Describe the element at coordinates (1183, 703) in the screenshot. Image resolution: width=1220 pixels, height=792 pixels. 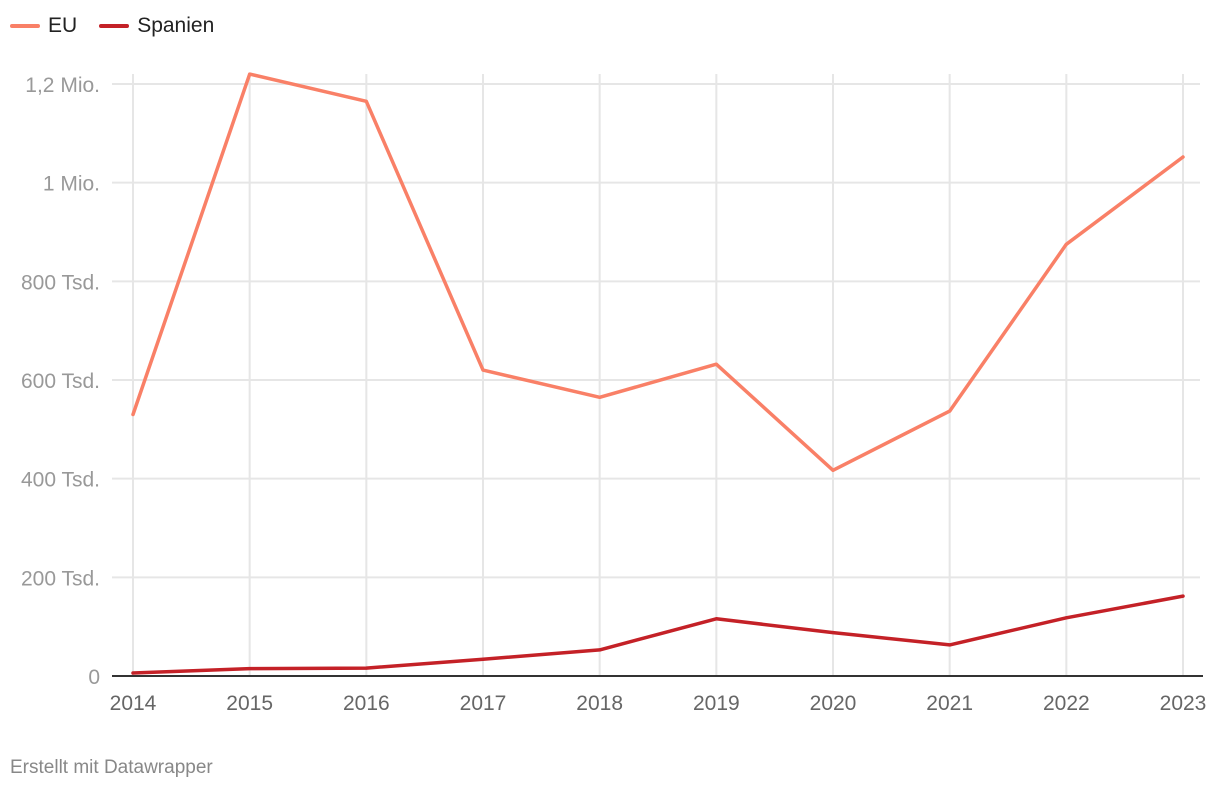
I see `x-tick-label: 2023` at that location.